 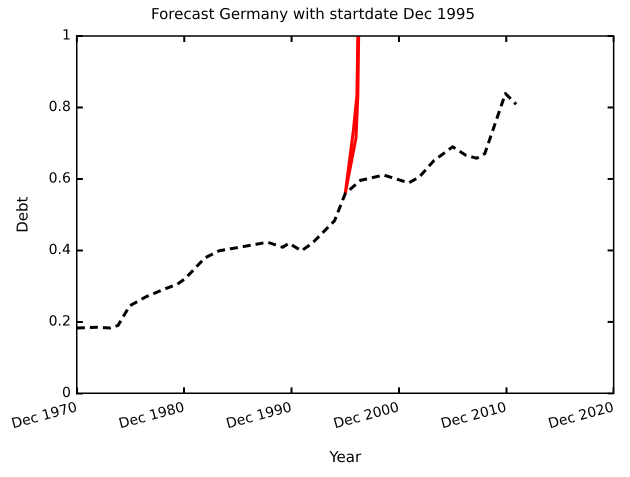 What do you see at coordinates (59, 107) in the screenshot?
I see `y-tick-label: 0.8` at bounding box center [59, 107].